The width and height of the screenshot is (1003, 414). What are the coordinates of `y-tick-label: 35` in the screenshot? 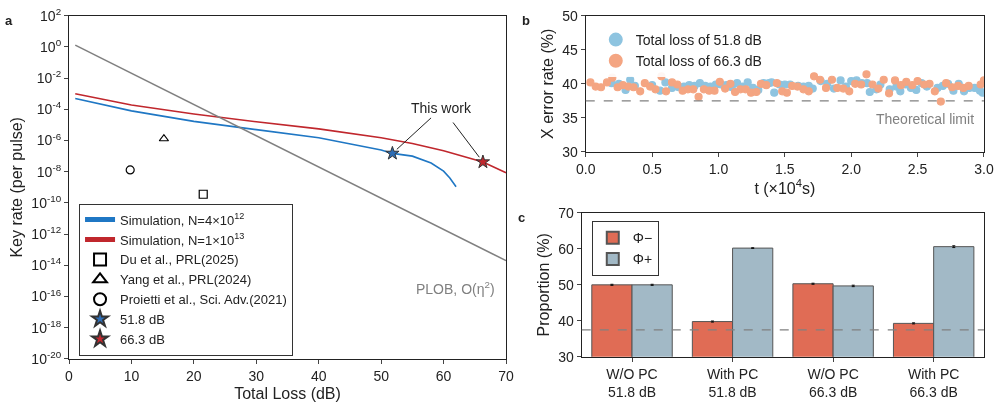 It's located at (570, 117).